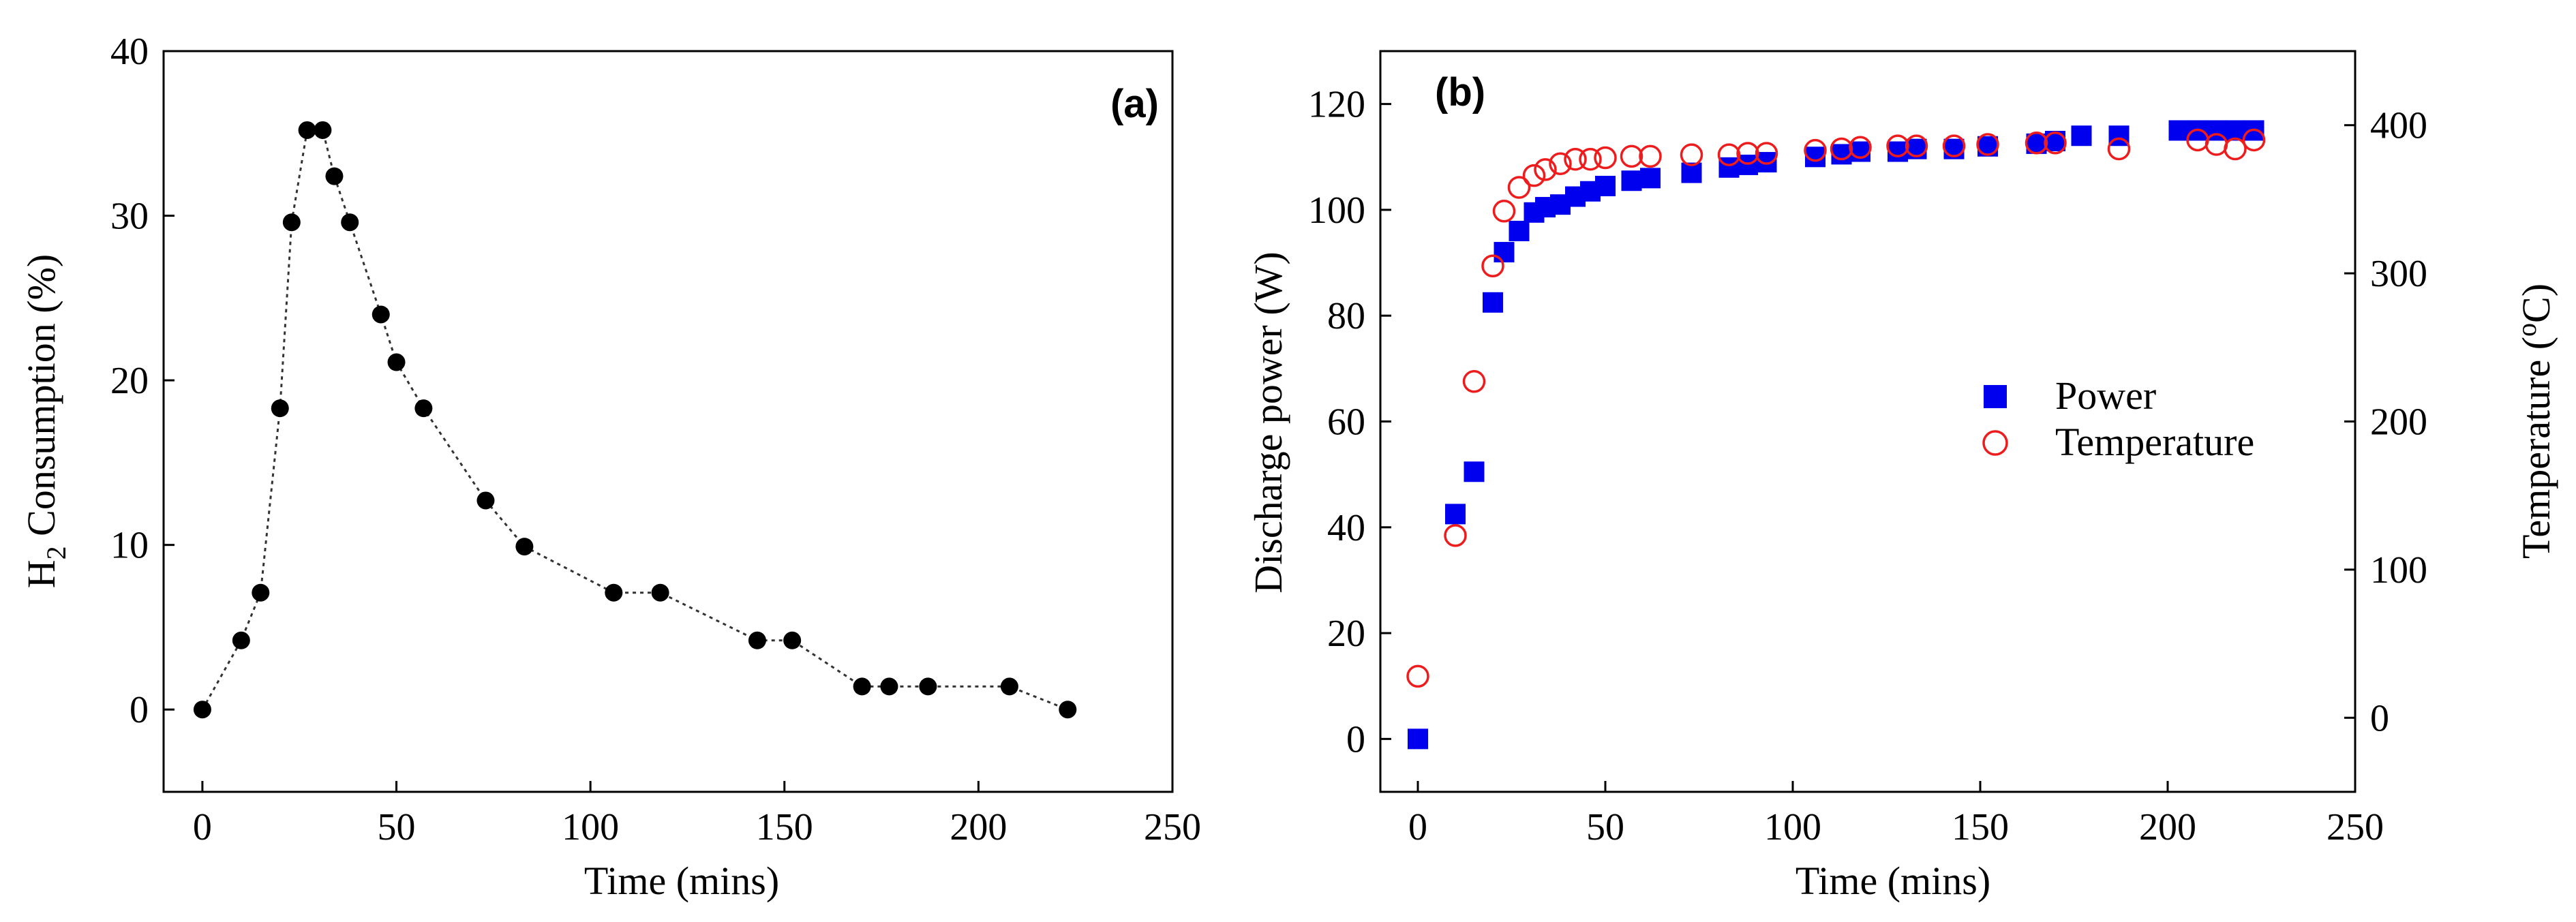  I want to click on panel-b-x-tick-label: 250, so click(2355, 827).